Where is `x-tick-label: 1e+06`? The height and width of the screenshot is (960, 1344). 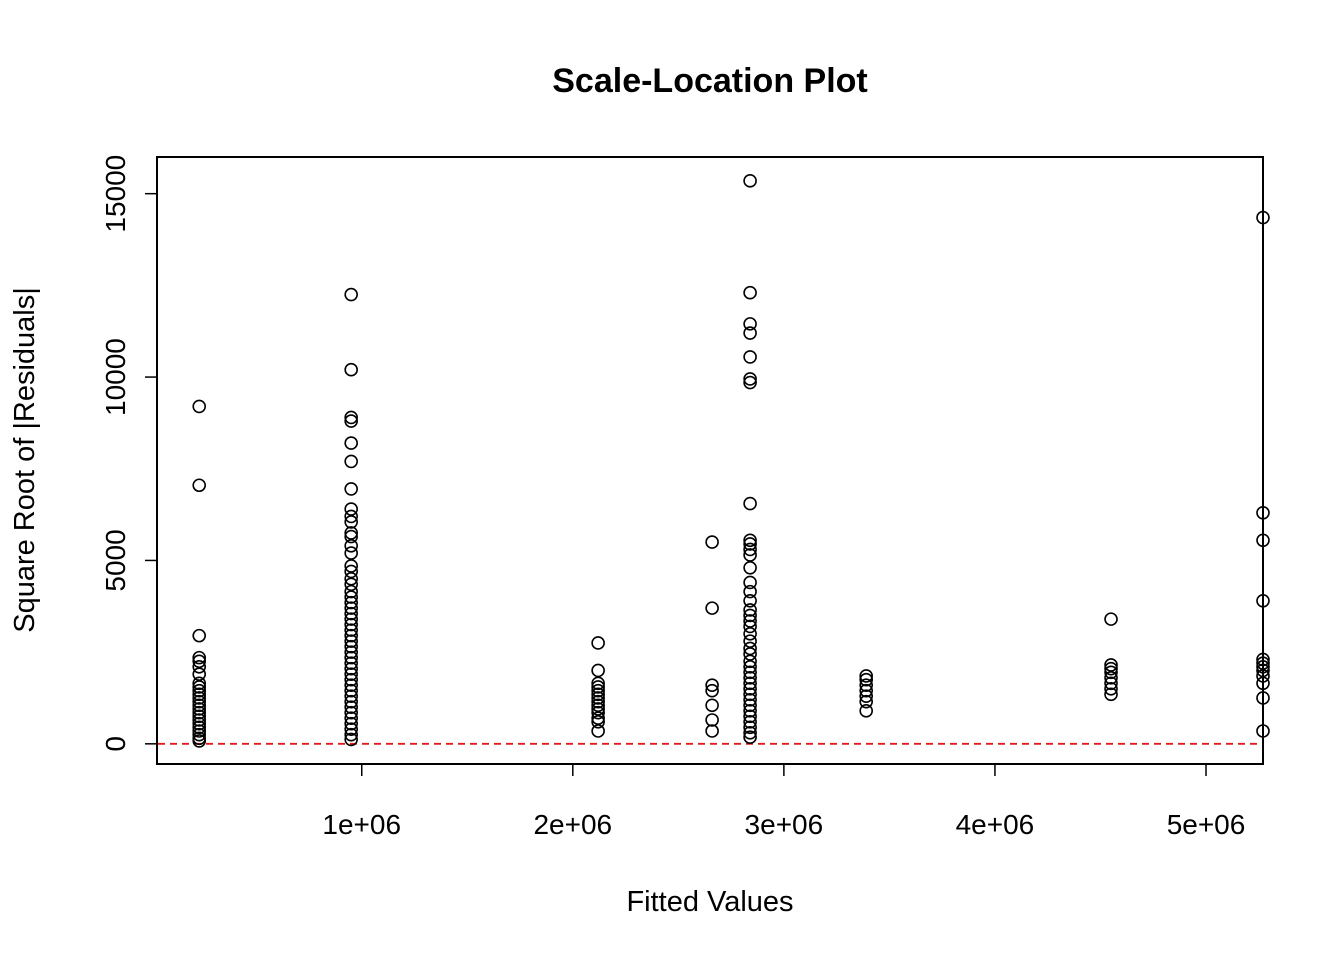 x-tick-label: 1e+06 is located at coordinates (361, 824).